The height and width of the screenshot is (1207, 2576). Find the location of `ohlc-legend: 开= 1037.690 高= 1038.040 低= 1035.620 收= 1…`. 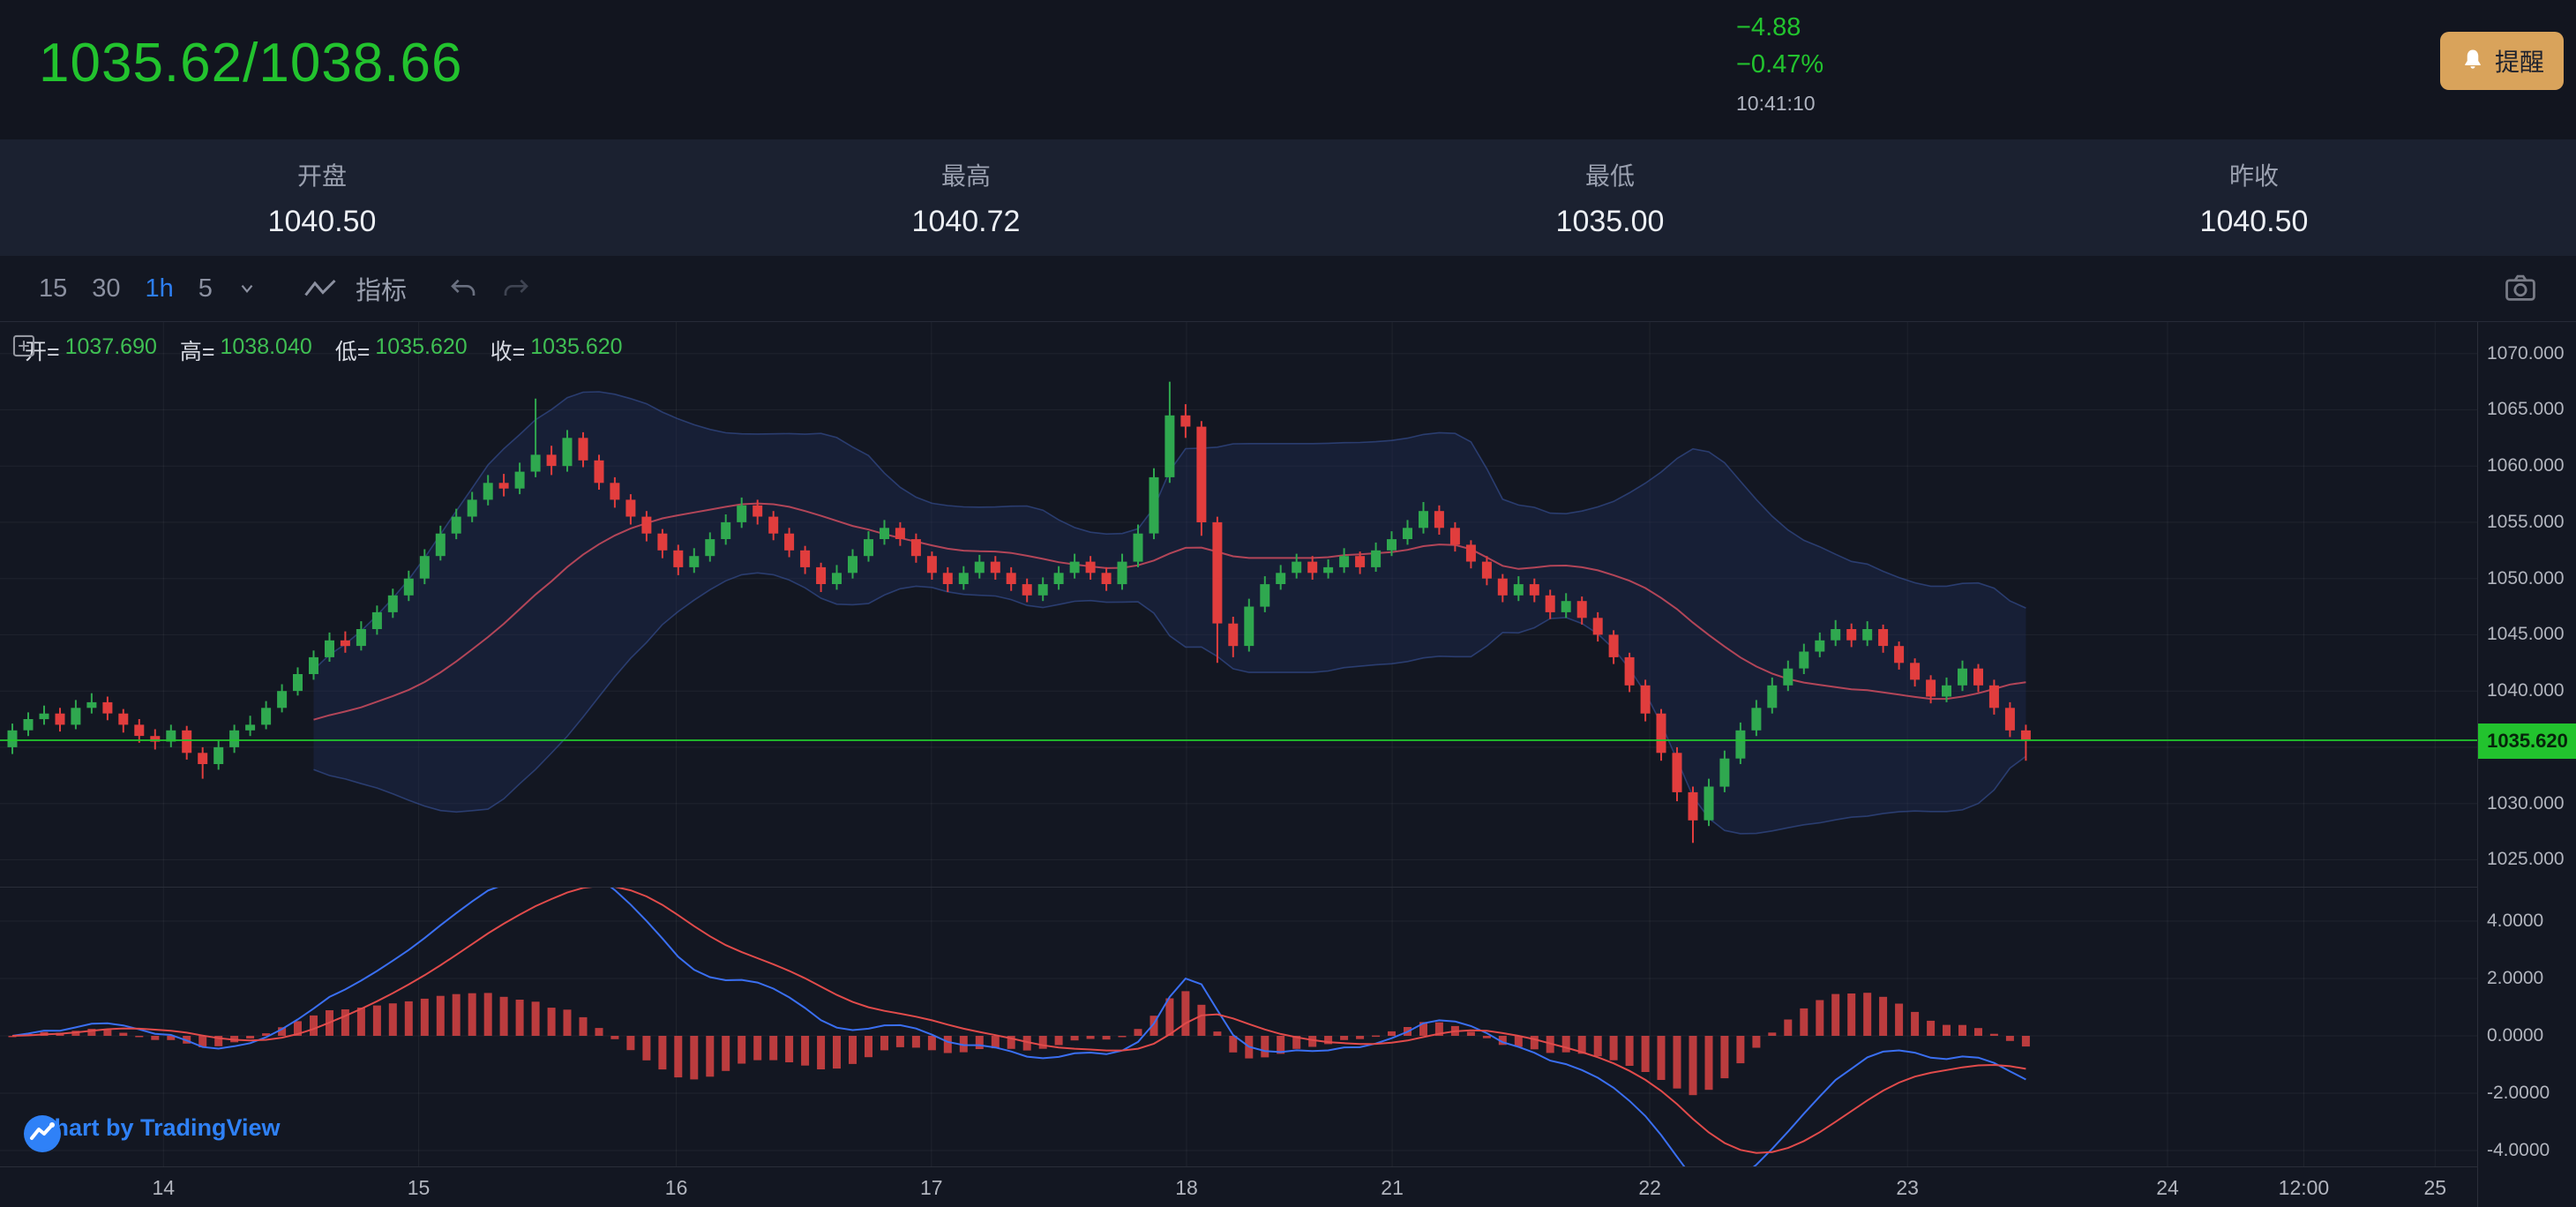

ohlc-legend: 开= 1037.690 高= 1038.040 低= 1035.620 收= 1… is located at coordinates (322, 350).